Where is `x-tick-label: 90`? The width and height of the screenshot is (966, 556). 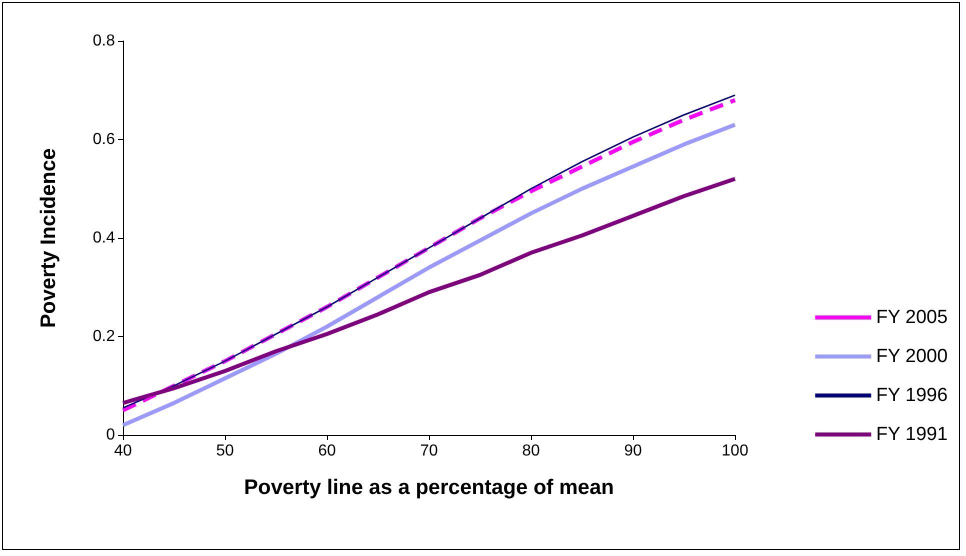 x-tick-label: 90 is located at coordinates (633, 451).